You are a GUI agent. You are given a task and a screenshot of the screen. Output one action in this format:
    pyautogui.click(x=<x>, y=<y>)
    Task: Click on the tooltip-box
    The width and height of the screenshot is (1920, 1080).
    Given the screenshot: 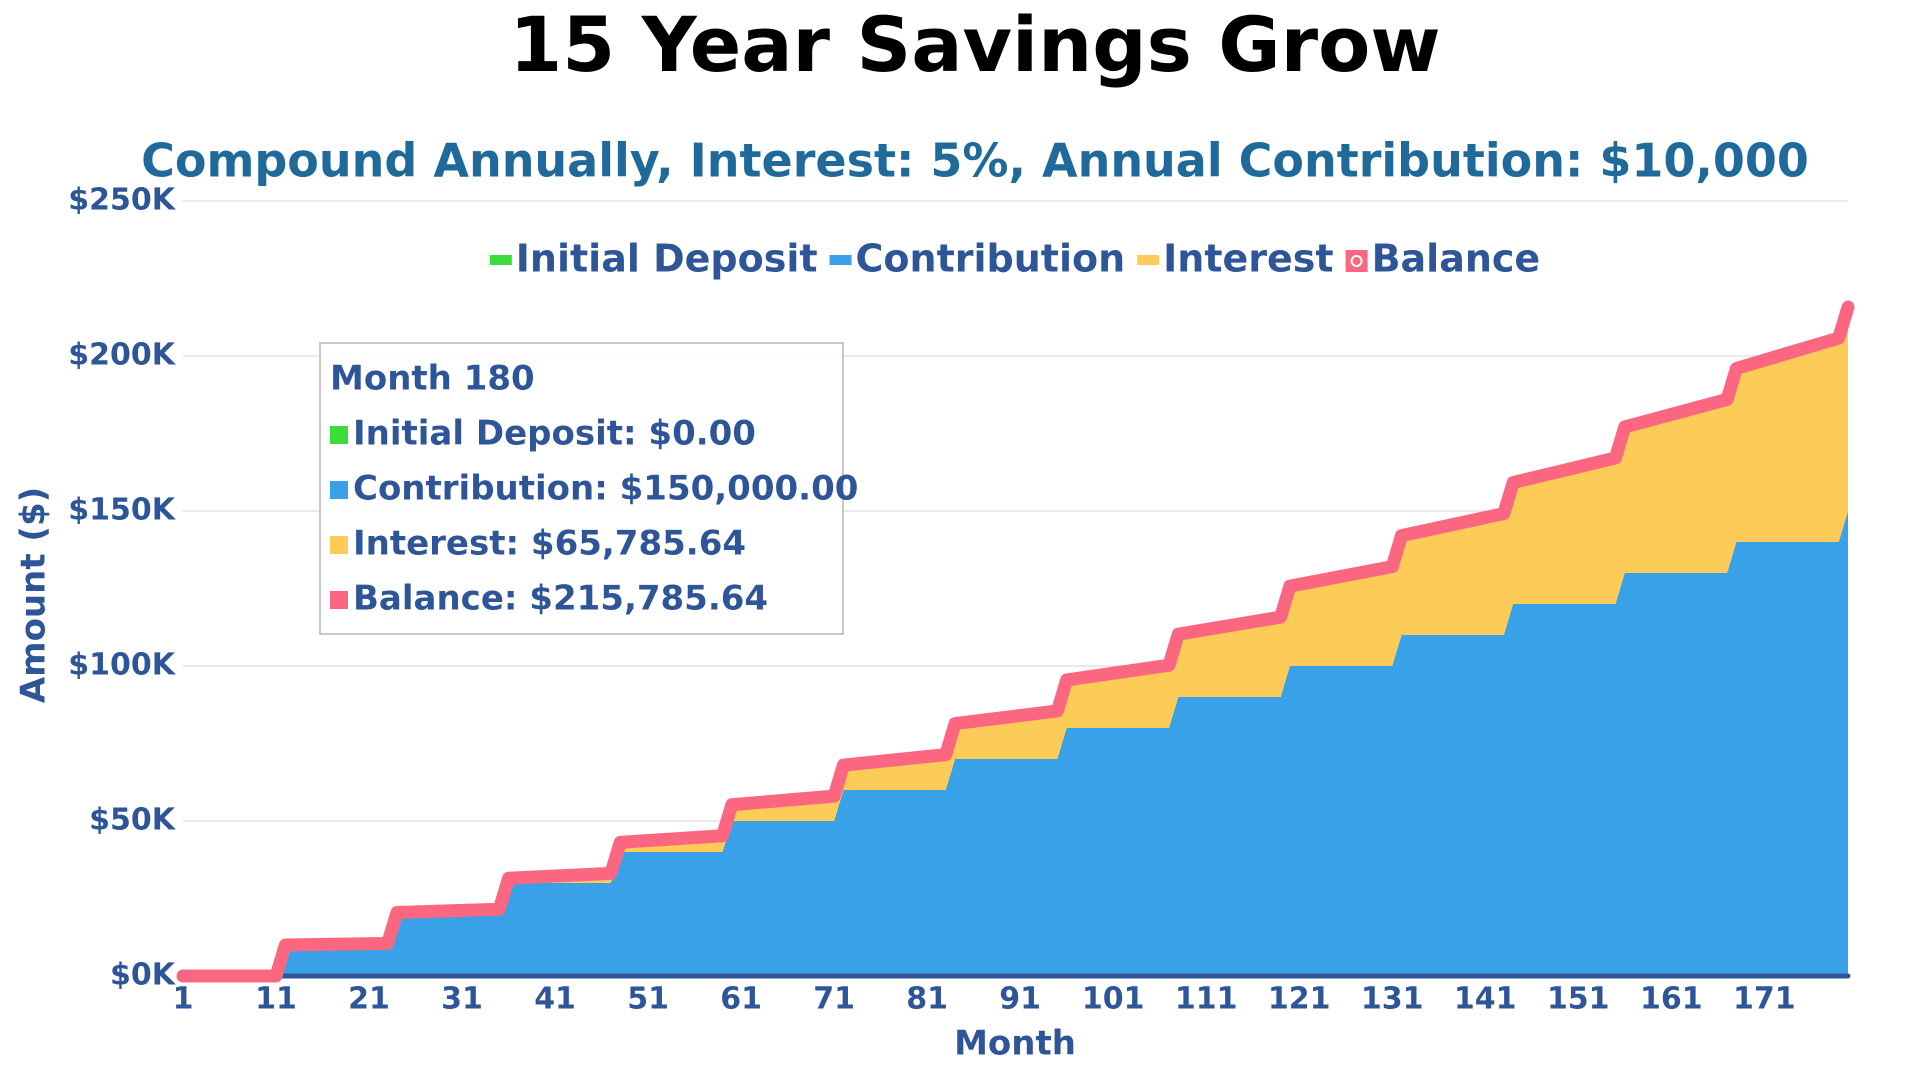 What is the action you would take?
    pyautogui.click(x=581, y=488)
    